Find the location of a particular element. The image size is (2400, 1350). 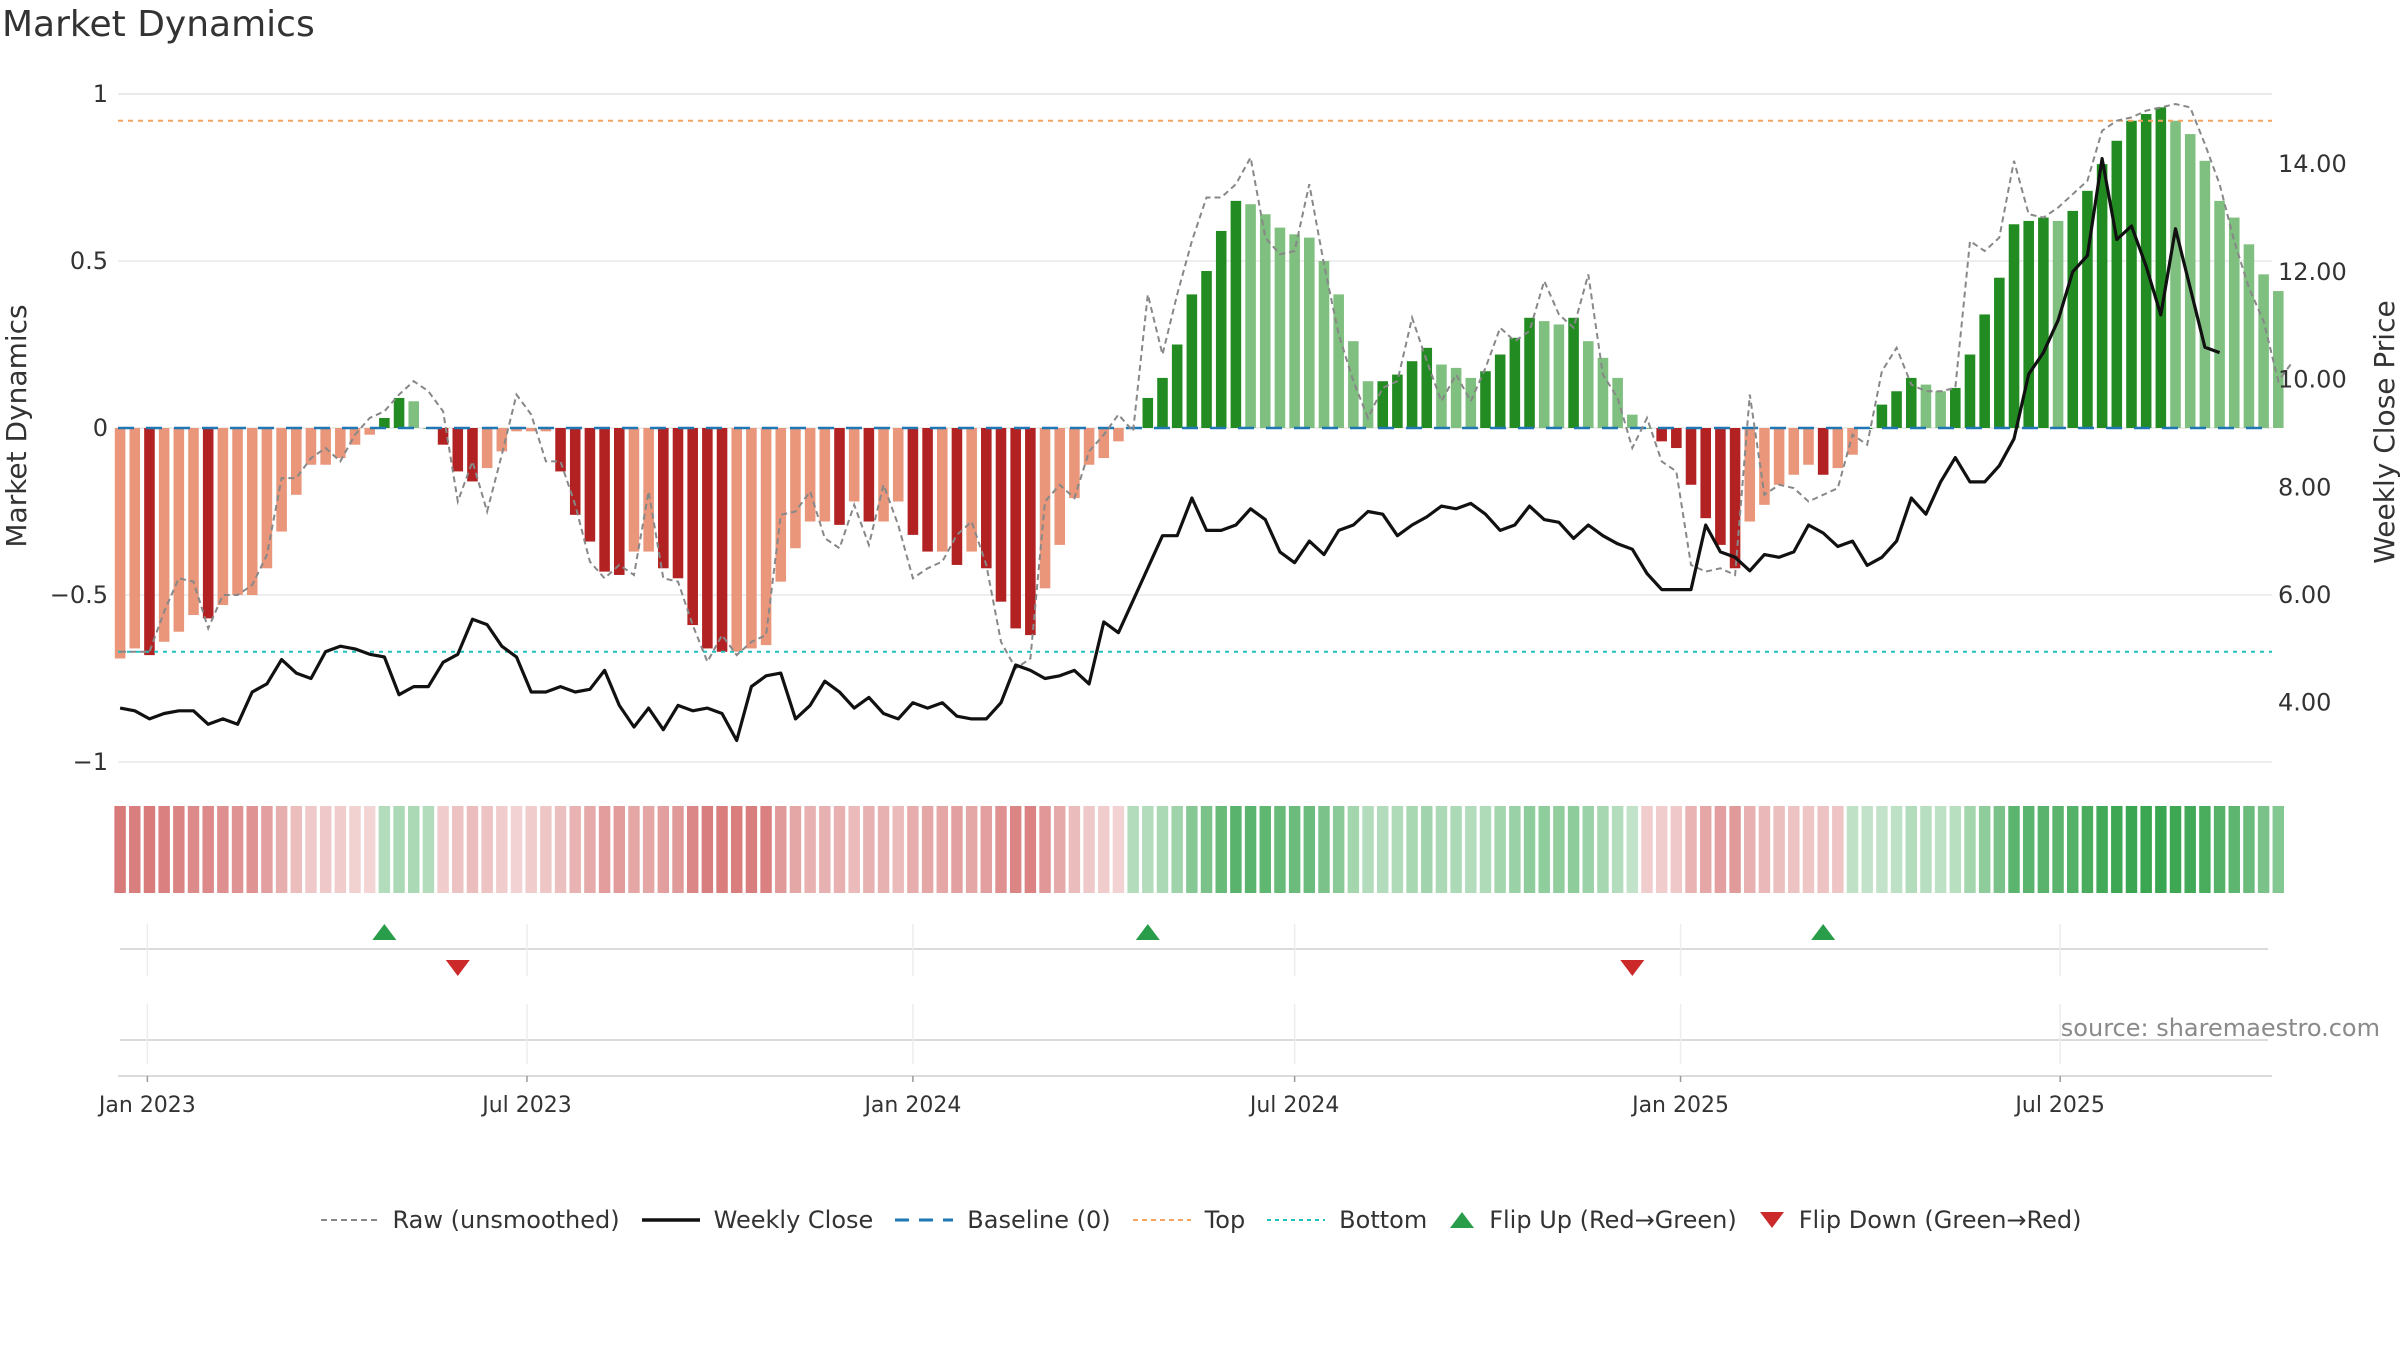

flip-down-icon is located at coordinates (1771, 1220).